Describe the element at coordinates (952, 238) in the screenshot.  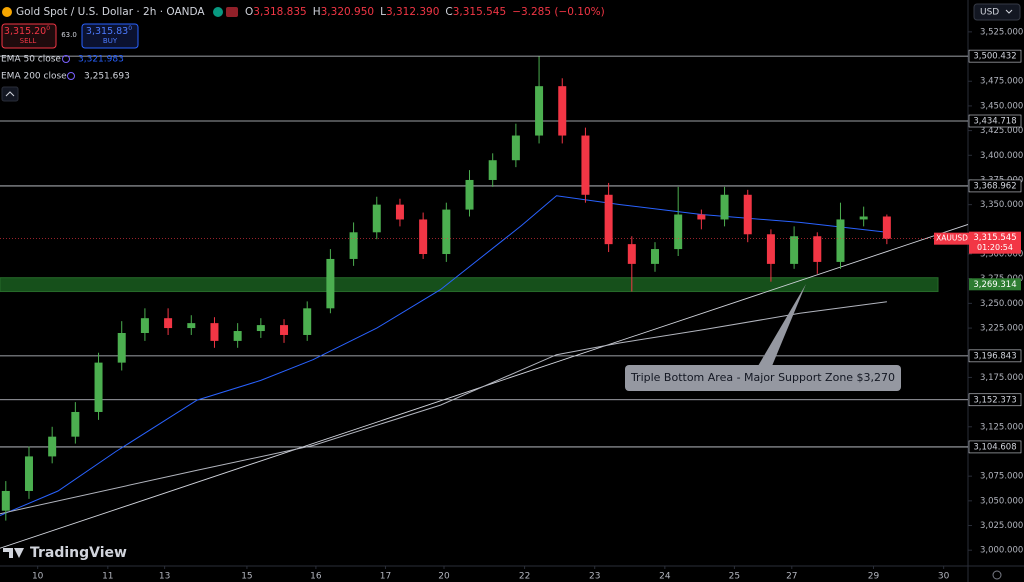
I see `symbol-tag-label: XAUUSD` at that location.